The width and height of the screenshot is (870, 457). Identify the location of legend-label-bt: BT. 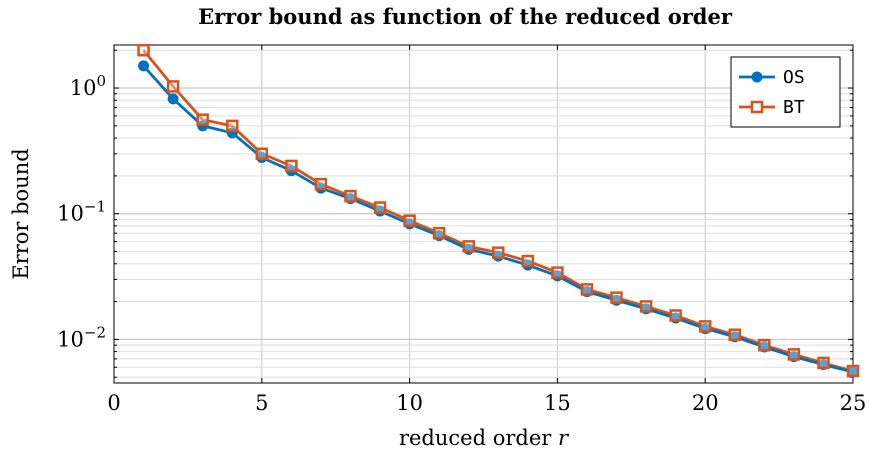
(794, 107).